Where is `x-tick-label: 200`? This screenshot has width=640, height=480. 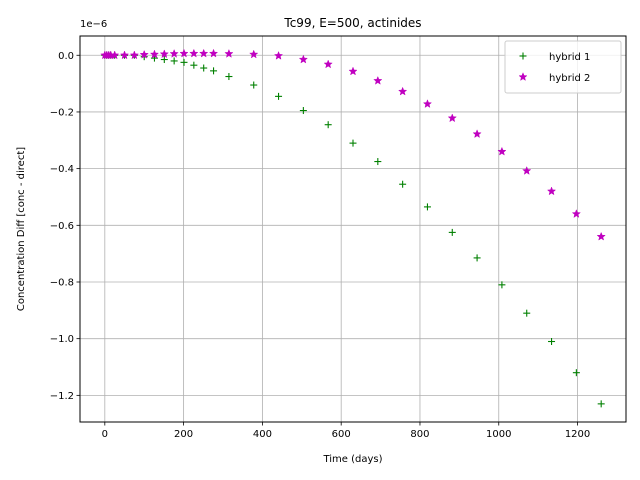 x-tick-label: 200 is located at coordinates (183, 434).